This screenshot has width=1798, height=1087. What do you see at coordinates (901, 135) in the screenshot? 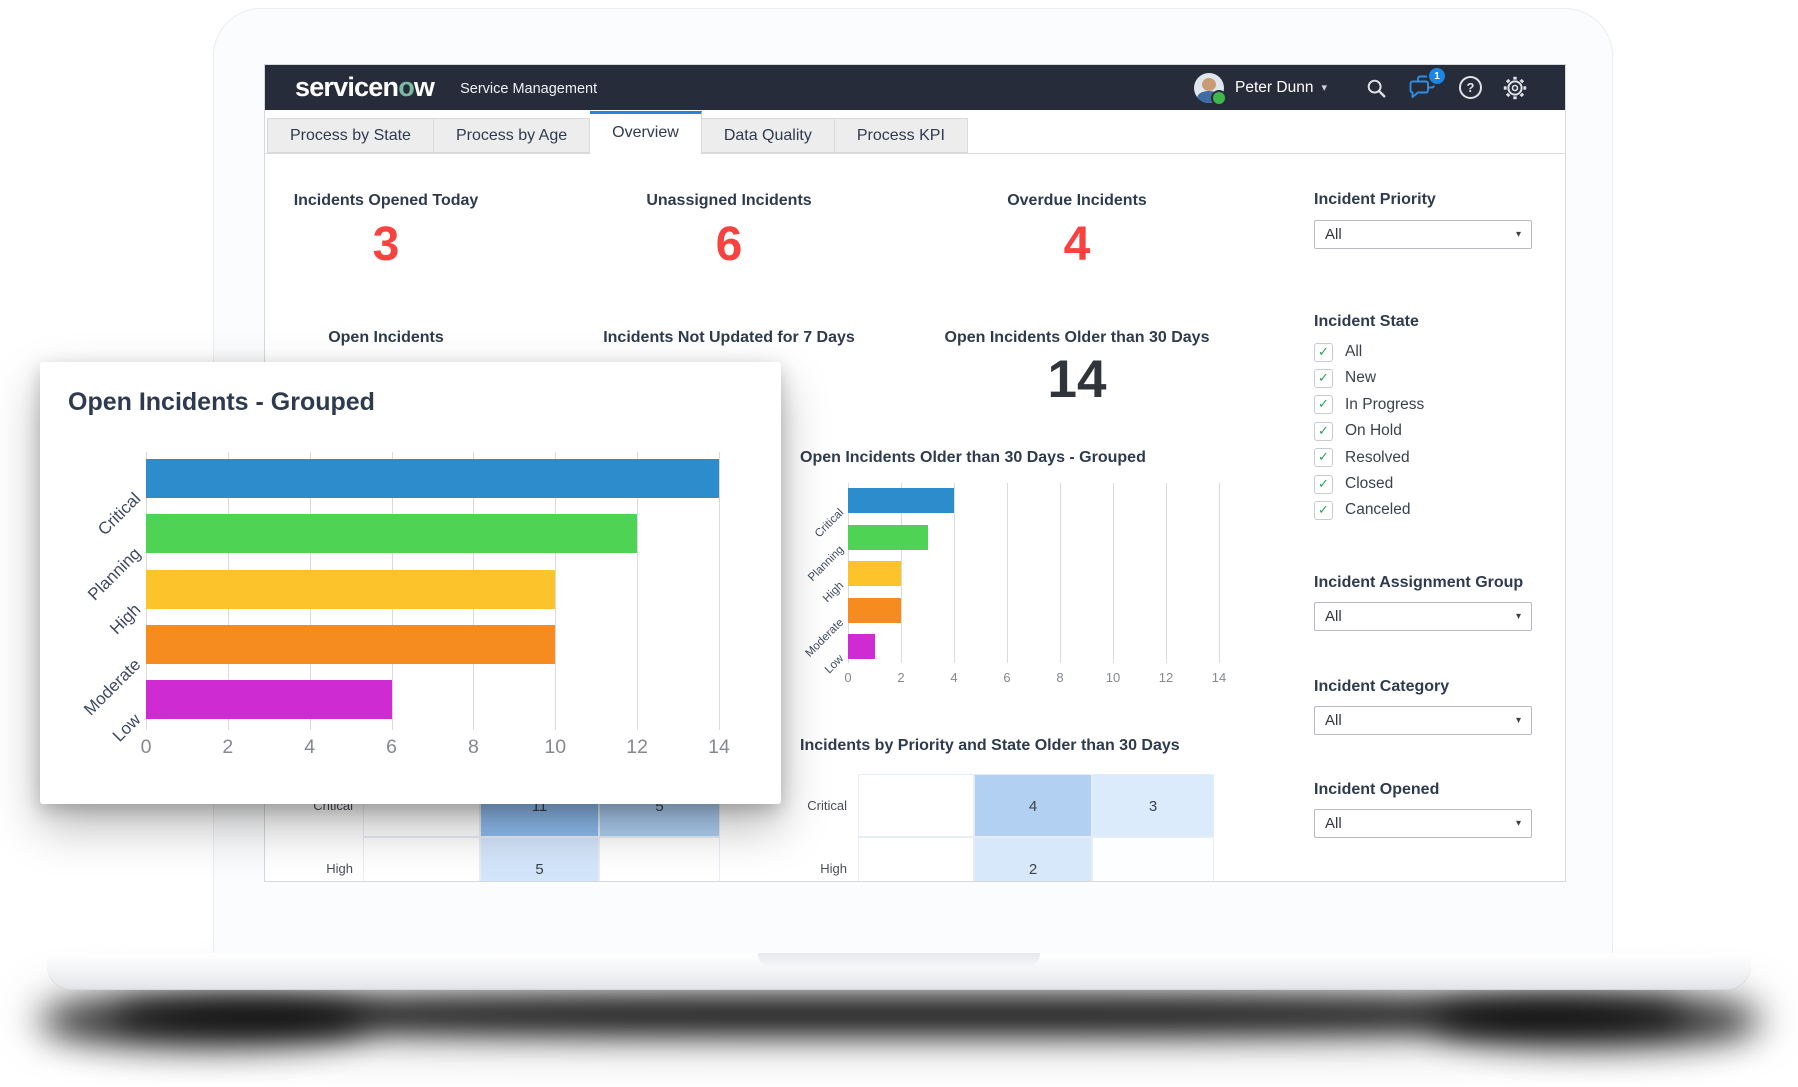
I see `tab-process-kpi: Process KPI` at bounding box center [901, 135].